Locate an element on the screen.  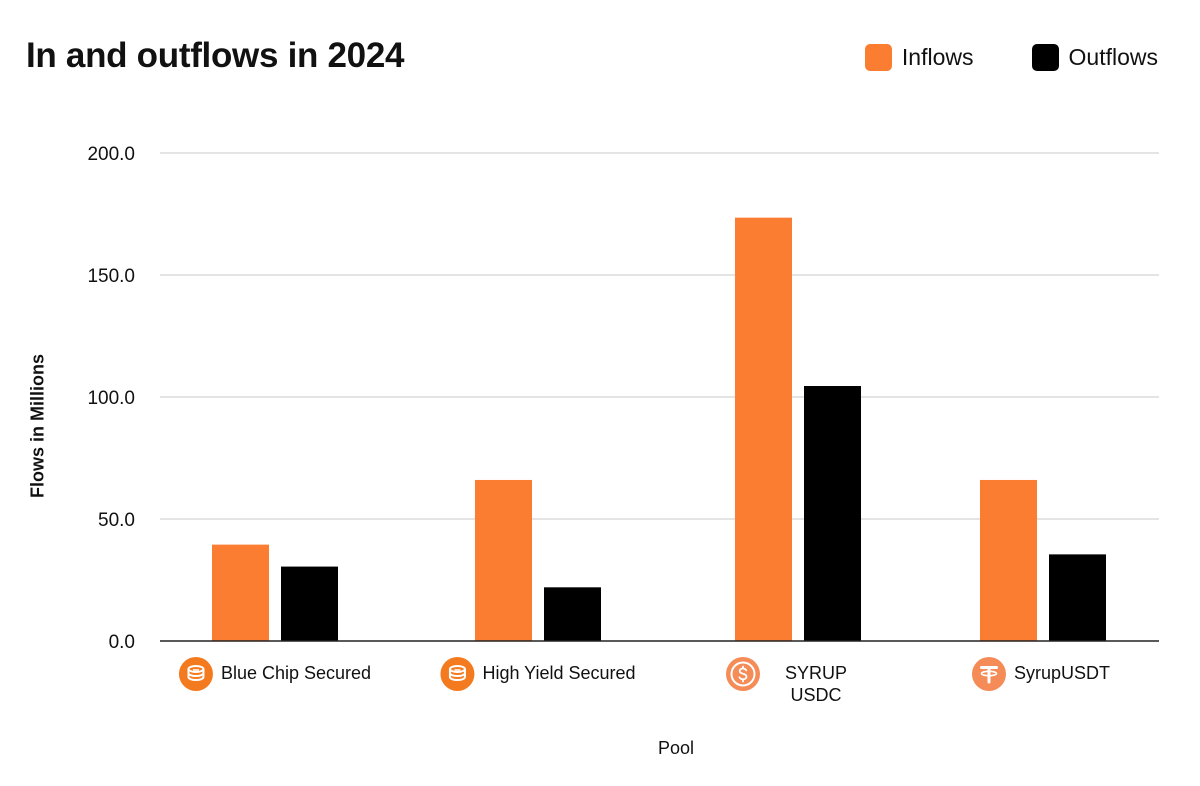
y-axis-label: Flows in Millions is located at coordinates (37, 426).